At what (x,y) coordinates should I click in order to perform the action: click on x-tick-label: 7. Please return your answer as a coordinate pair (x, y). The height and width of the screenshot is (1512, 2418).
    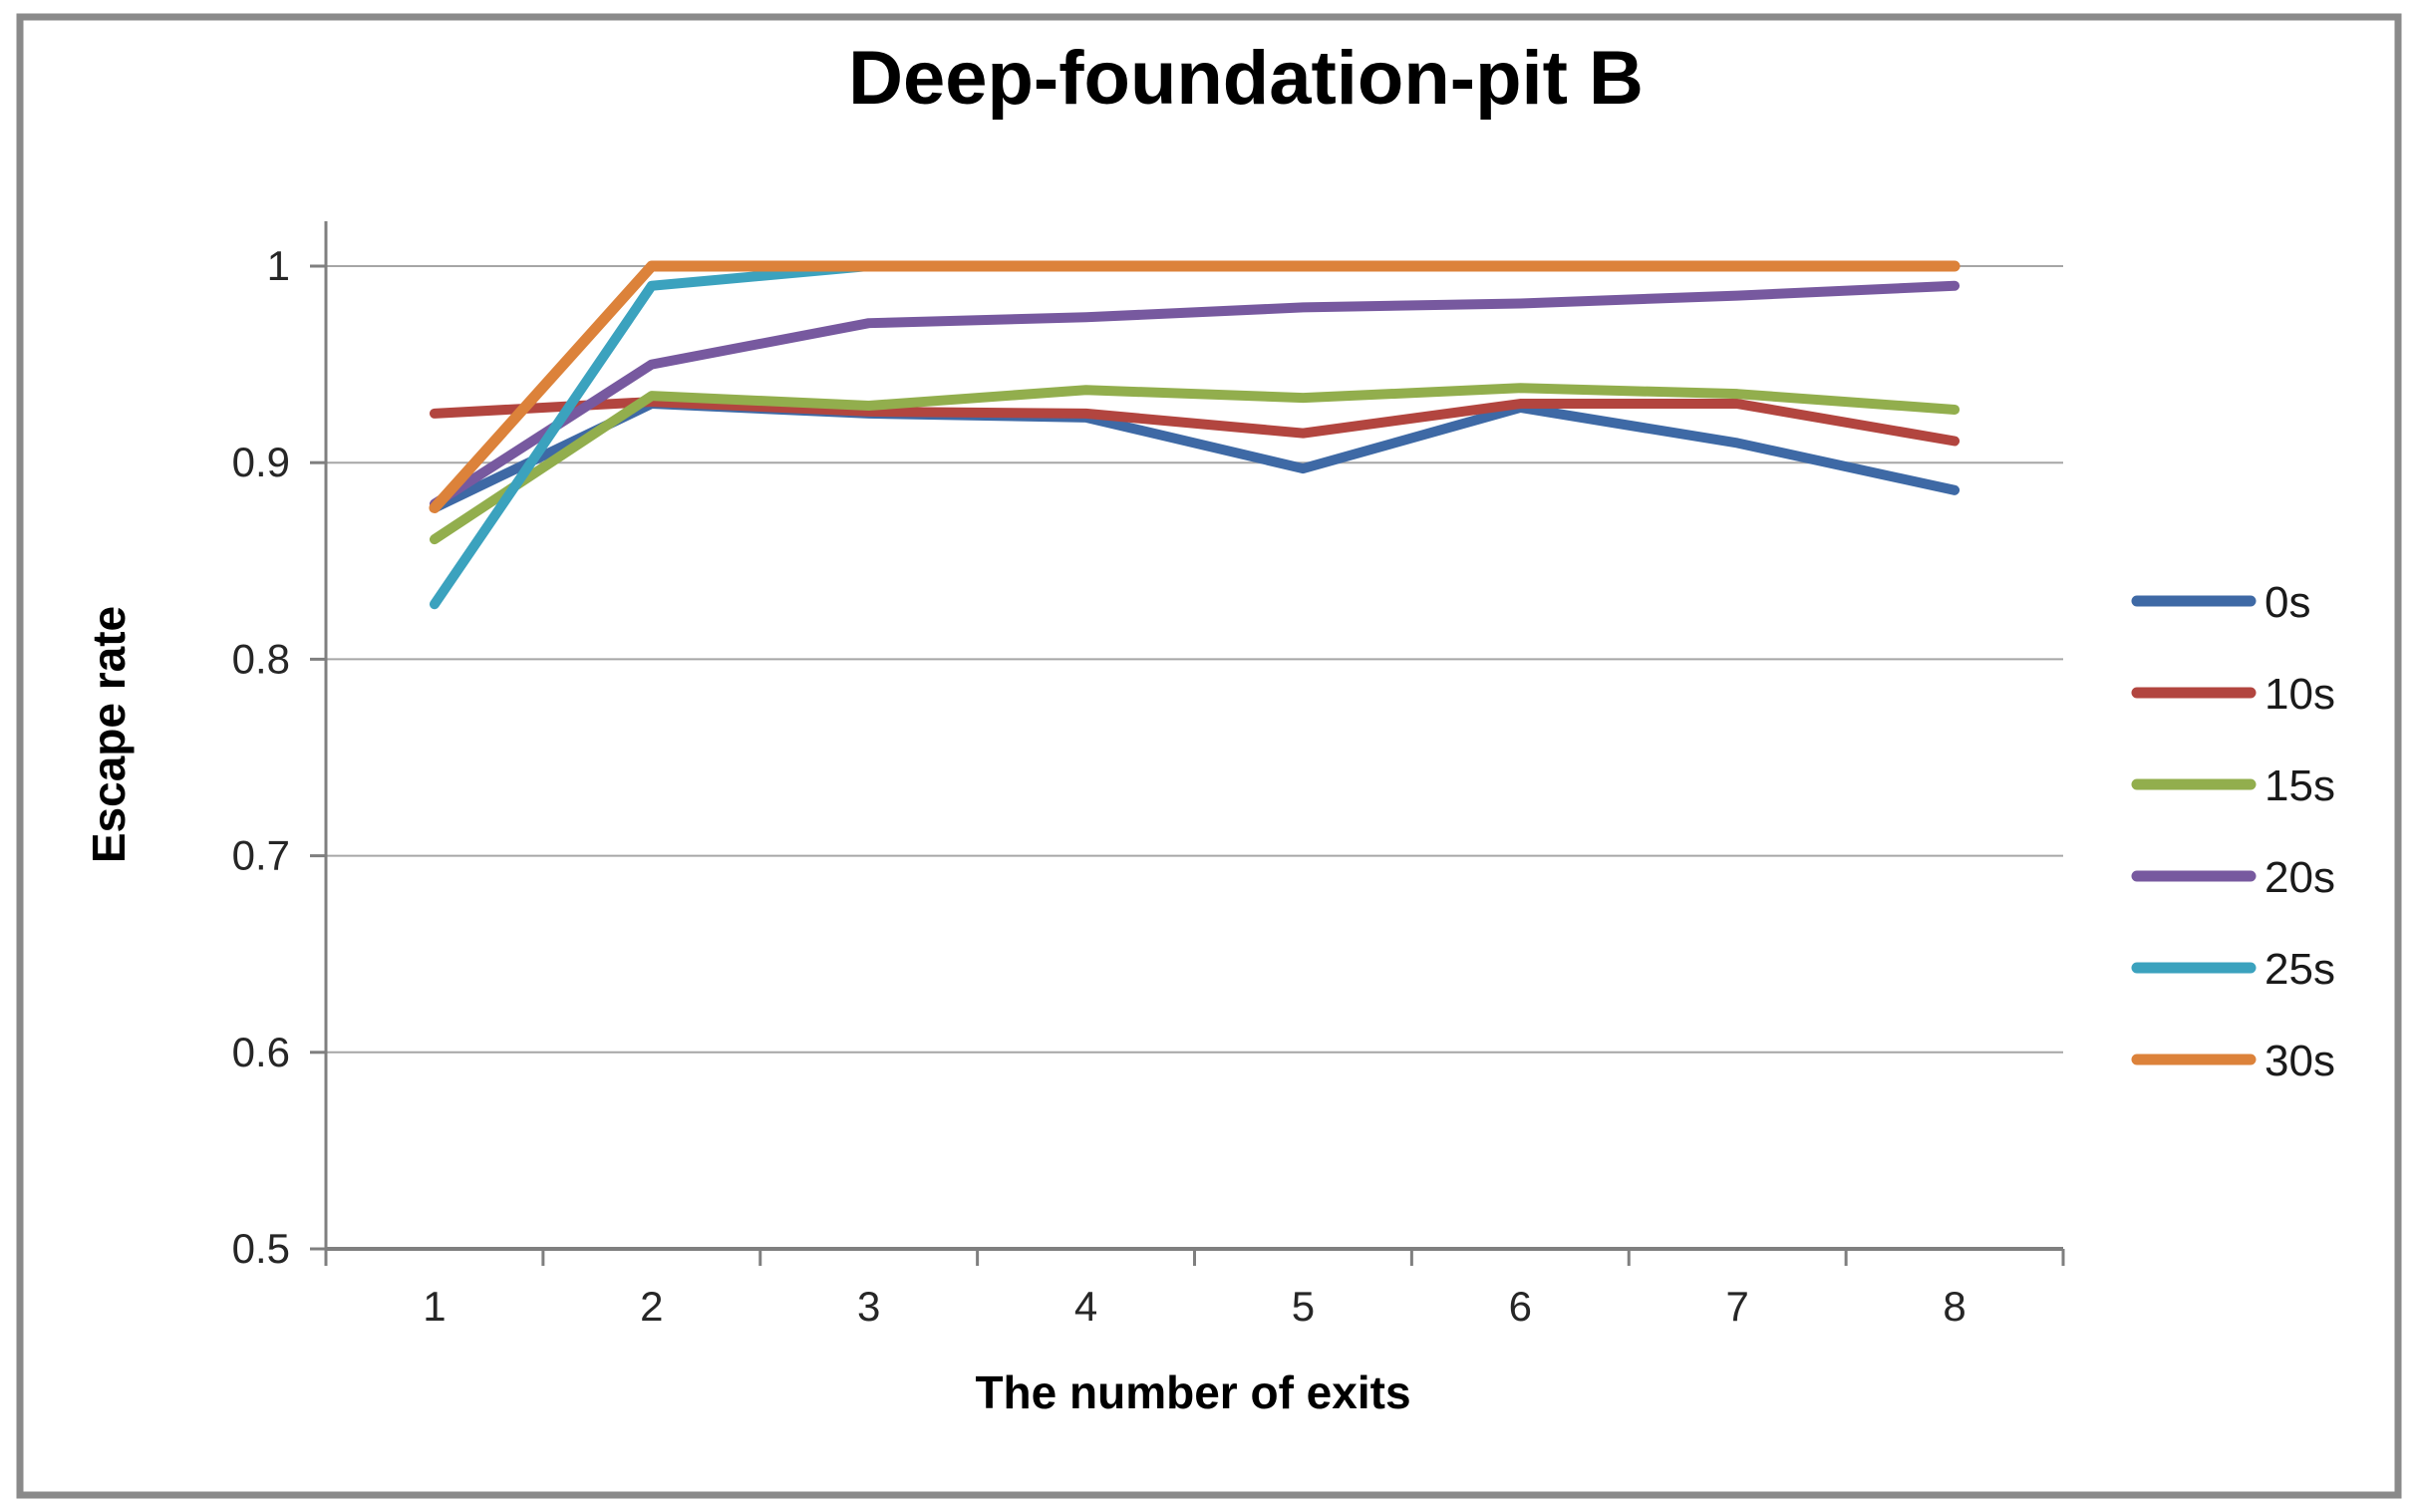
    Looking at the image, I should click on (1738, 1307).